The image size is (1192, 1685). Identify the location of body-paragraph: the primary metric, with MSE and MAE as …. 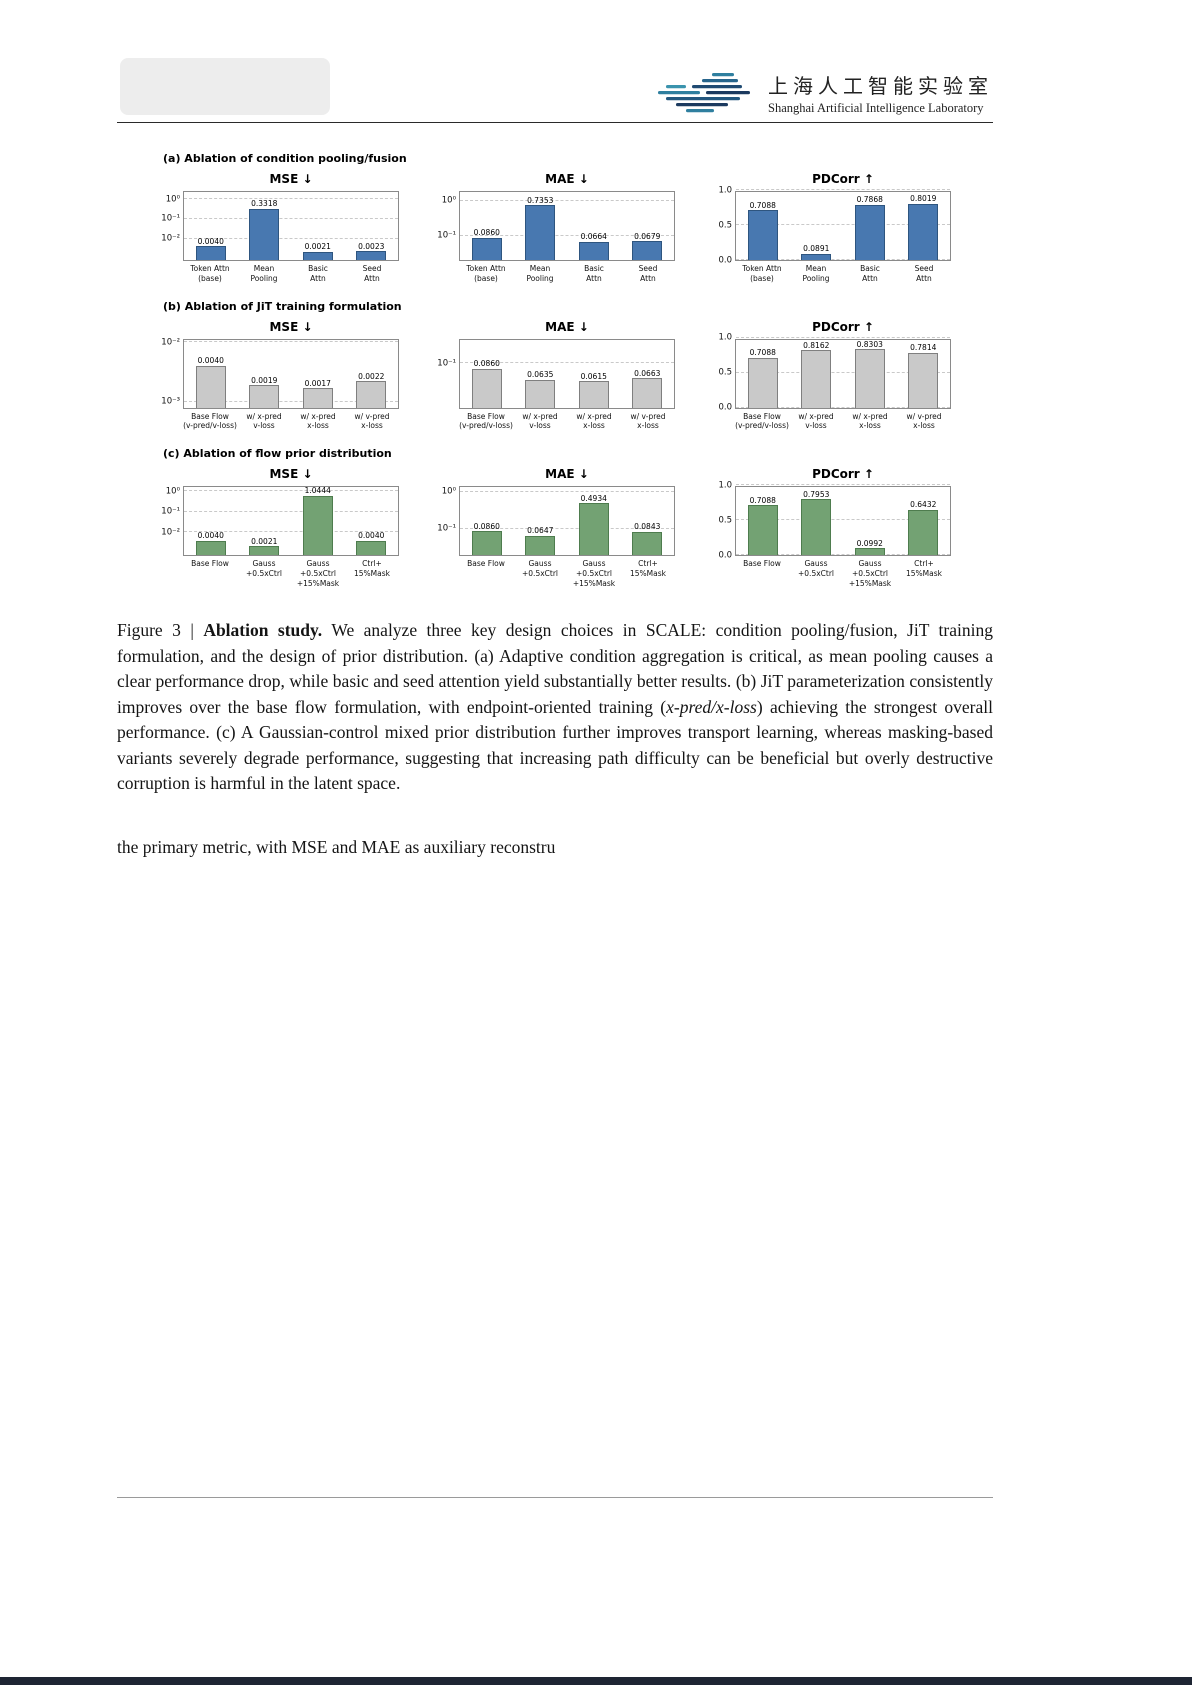
(336, 846).